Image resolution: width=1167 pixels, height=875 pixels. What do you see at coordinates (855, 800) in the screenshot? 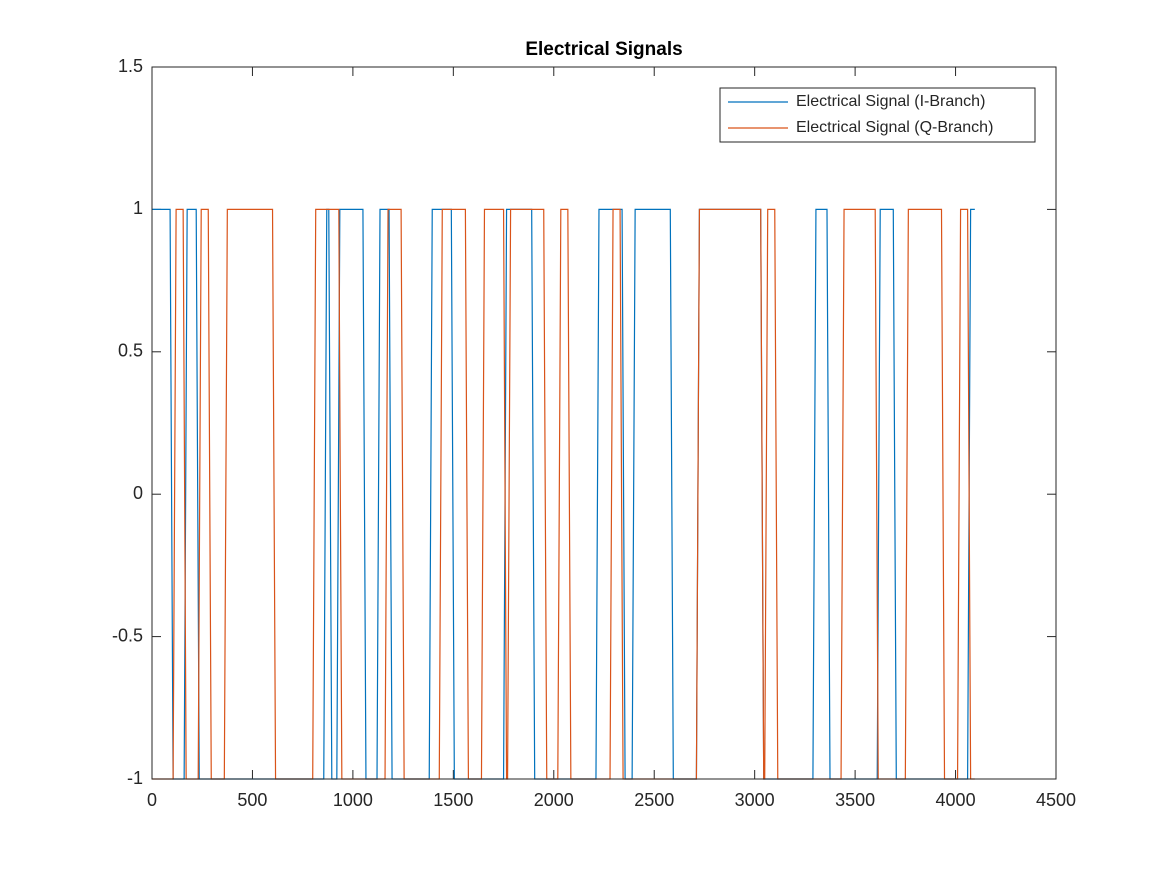
I see `x-tick-label: 3500` at bounding box center [855, 800].